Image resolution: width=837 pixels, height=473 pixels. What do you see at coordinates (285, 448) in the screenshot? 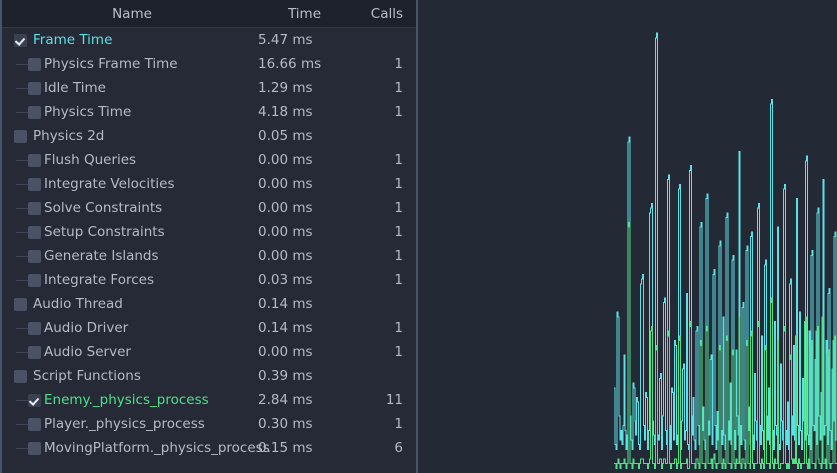
I see `metric-time: 0.15 ms` at bounding box center [285, 448].